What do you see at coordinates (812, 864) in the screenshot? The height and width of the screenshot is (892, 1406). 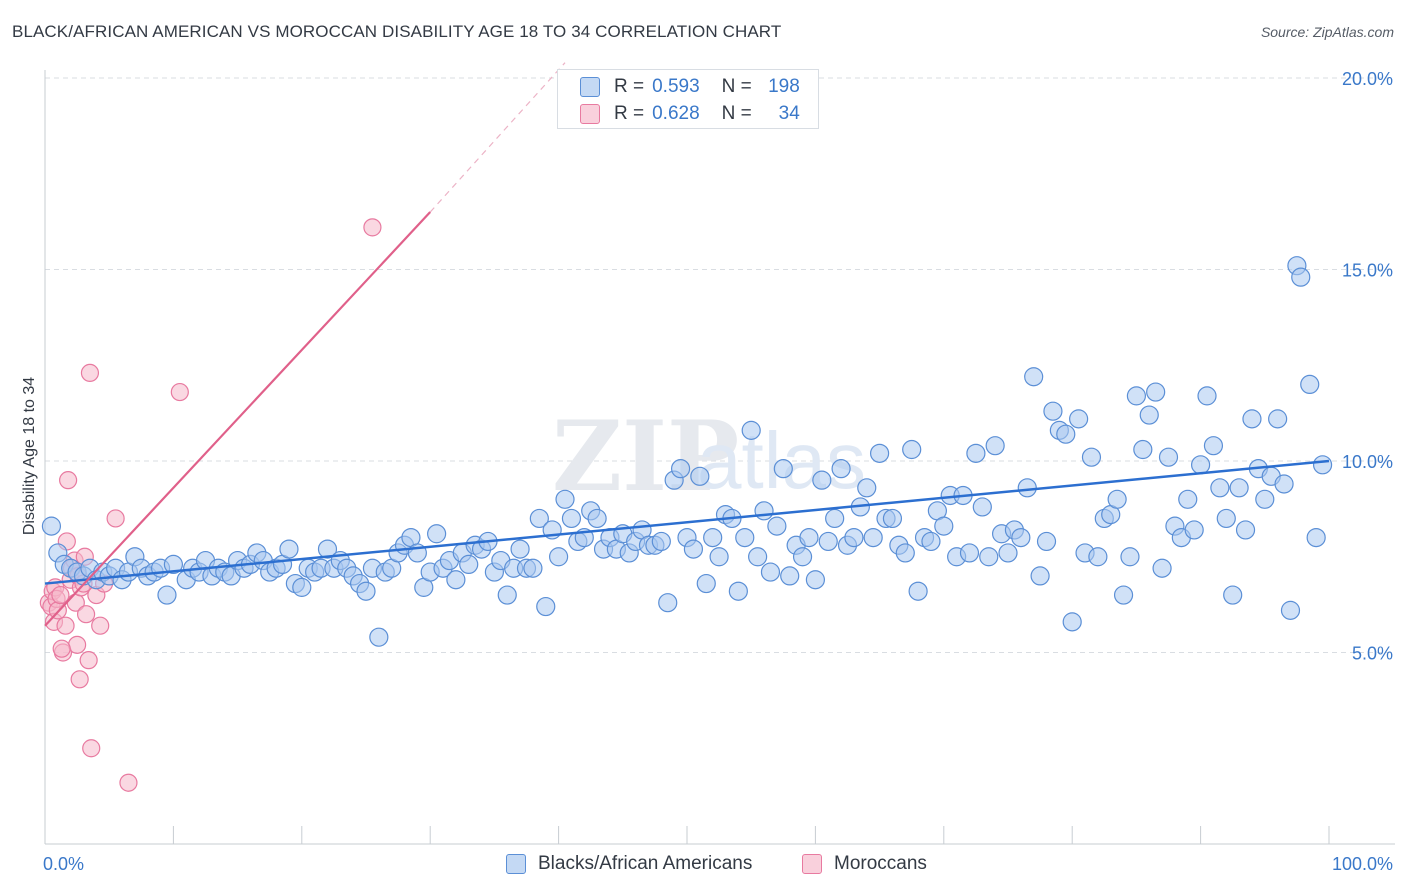 I see `bottom-legend-swatch-pink` at bounding box center [812, 864].